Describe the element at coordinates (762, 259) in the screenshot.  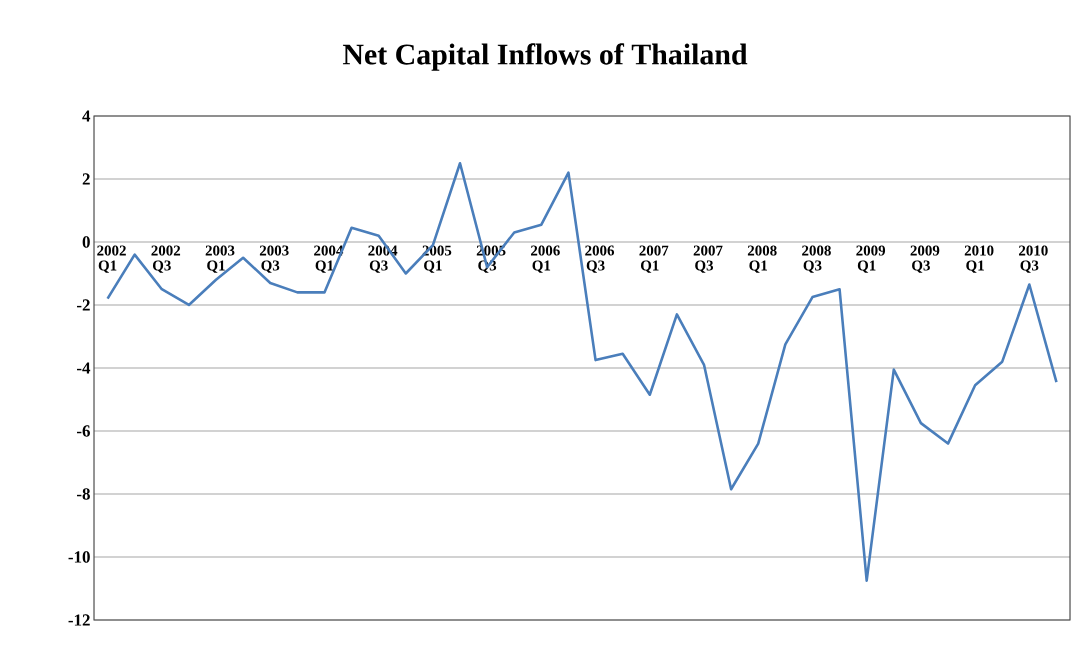
I see `x-tick-label: 2008 Q1` at that location.